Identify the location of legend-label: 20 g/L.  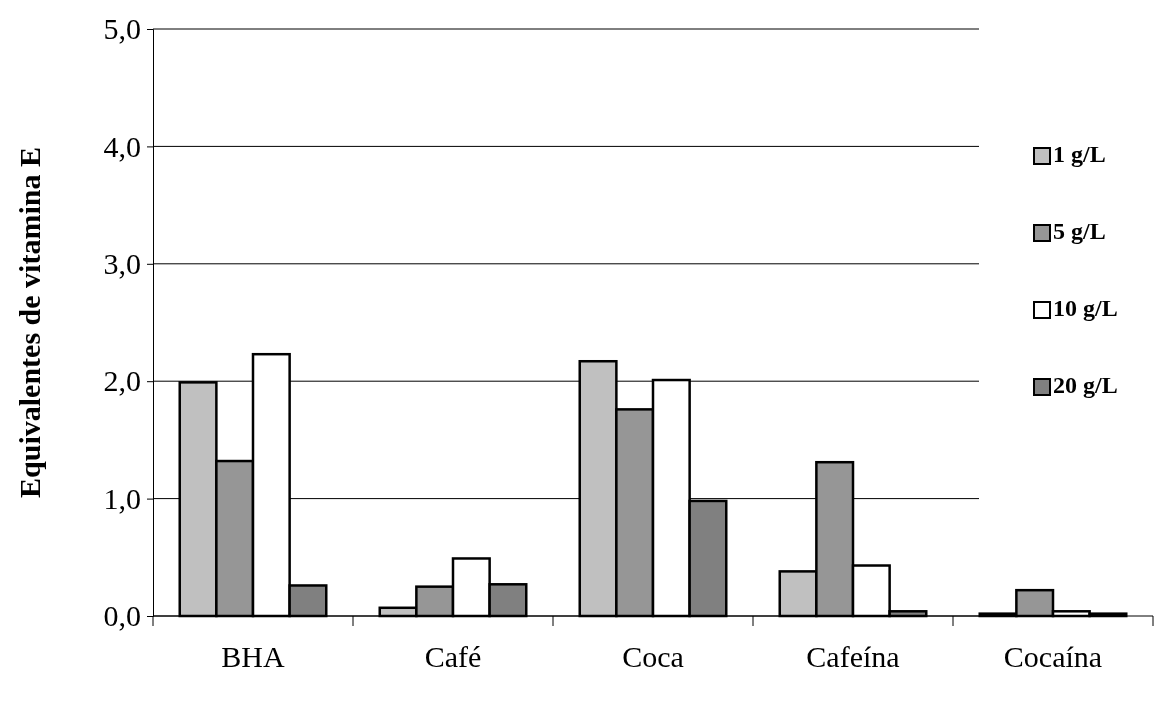
(1085, 385).